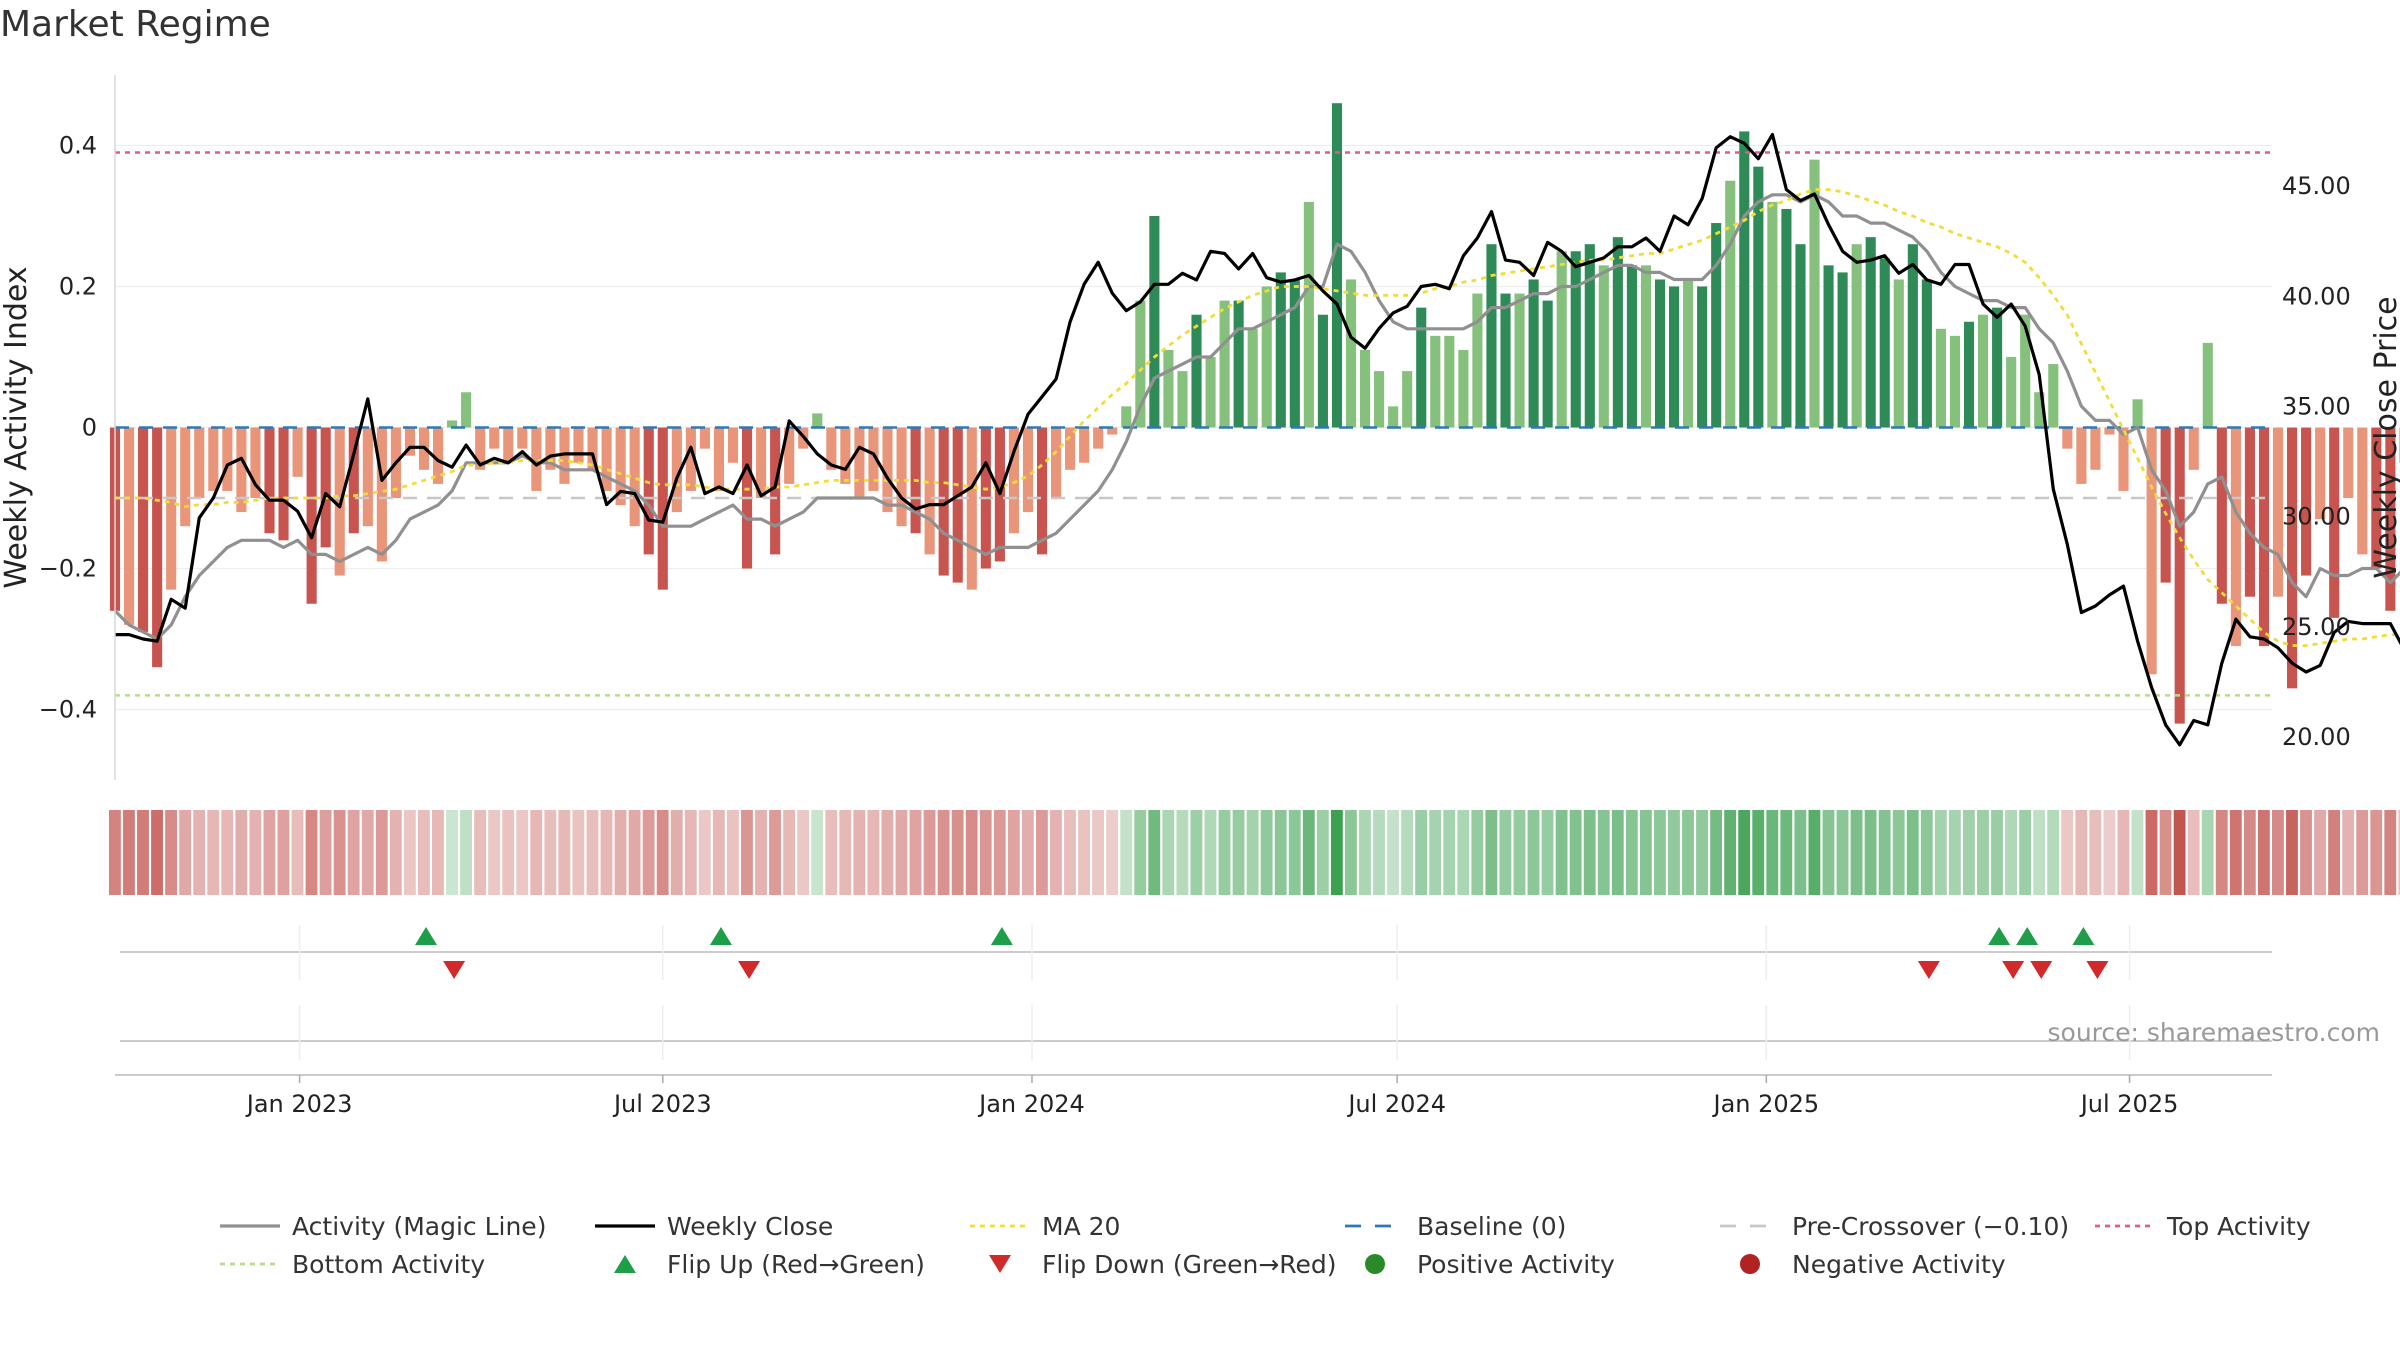 This screenshot has height=1350, width=2400. I want to click on legend-item-flip_up: Flip Up (Red→Green), so click(769, 1264).